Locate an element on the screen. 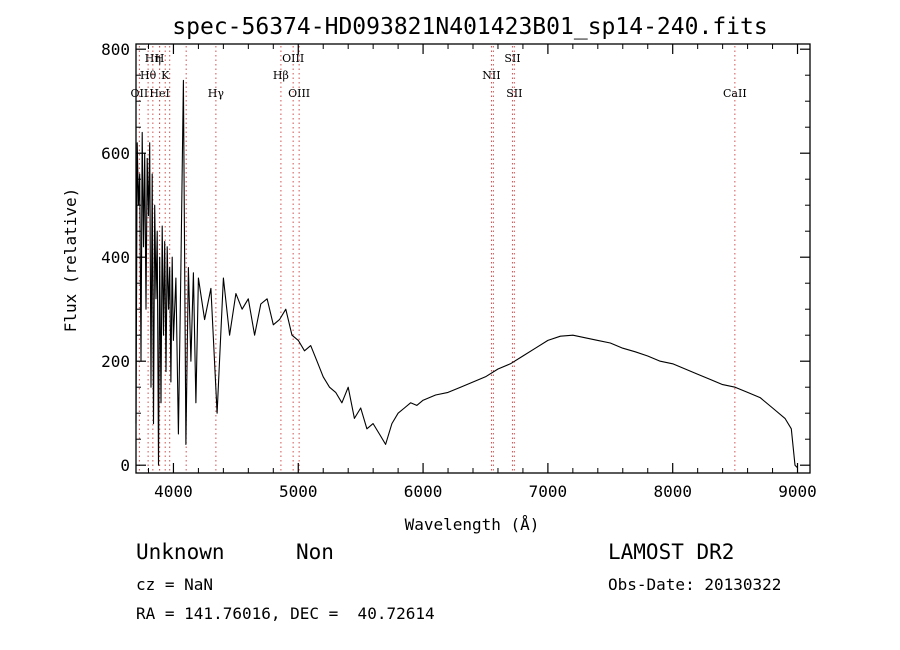  y-tick-label: 800 is located at coordinates (115, 49).